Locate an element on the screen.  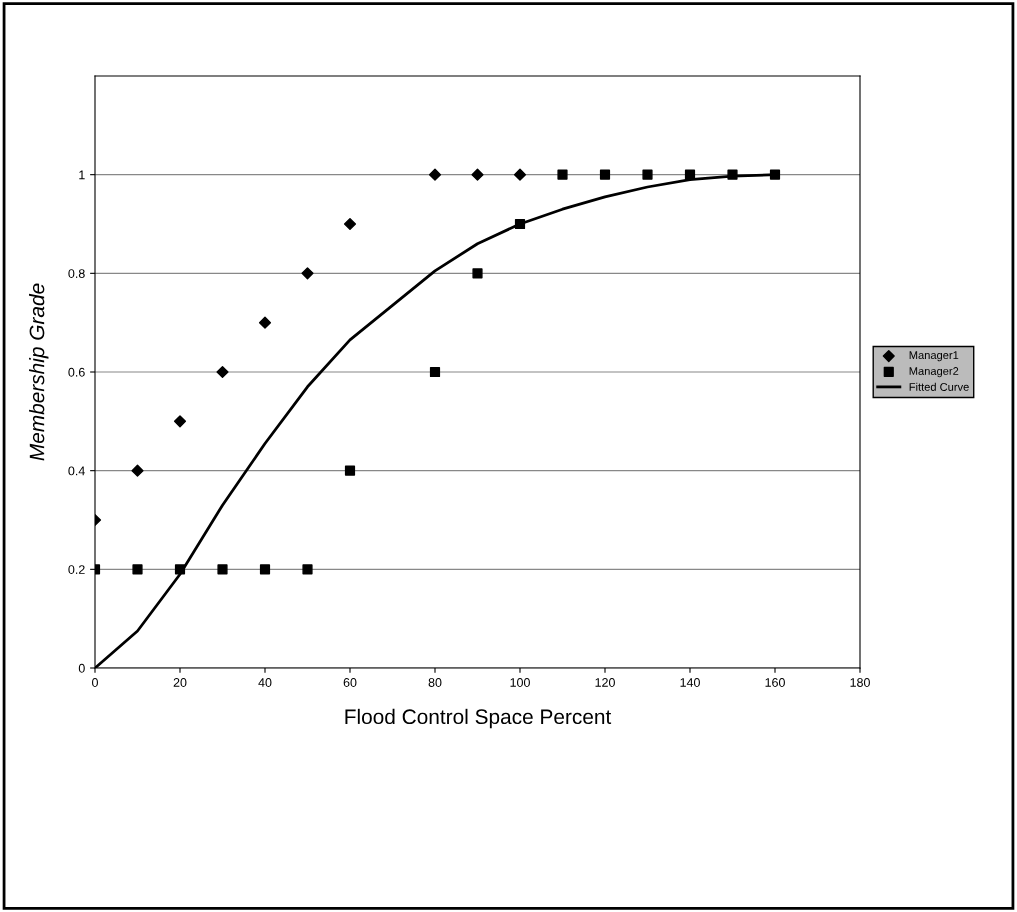
x-tick-label: 20 is located at coordinates (180, 682).